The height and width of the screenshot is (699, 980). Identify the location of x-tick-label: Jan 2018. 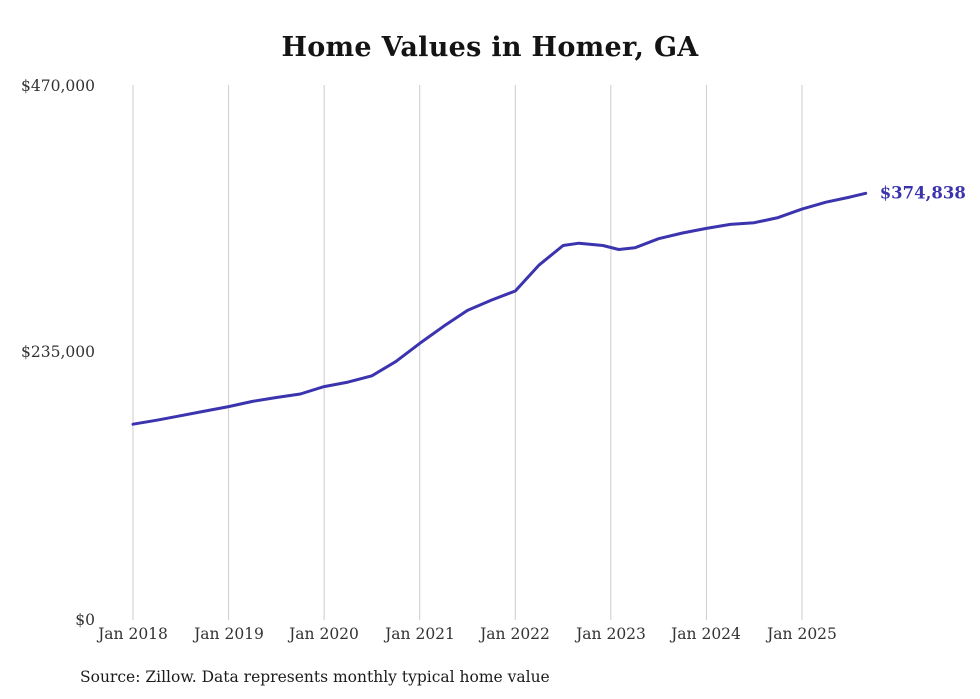
(133, 634).